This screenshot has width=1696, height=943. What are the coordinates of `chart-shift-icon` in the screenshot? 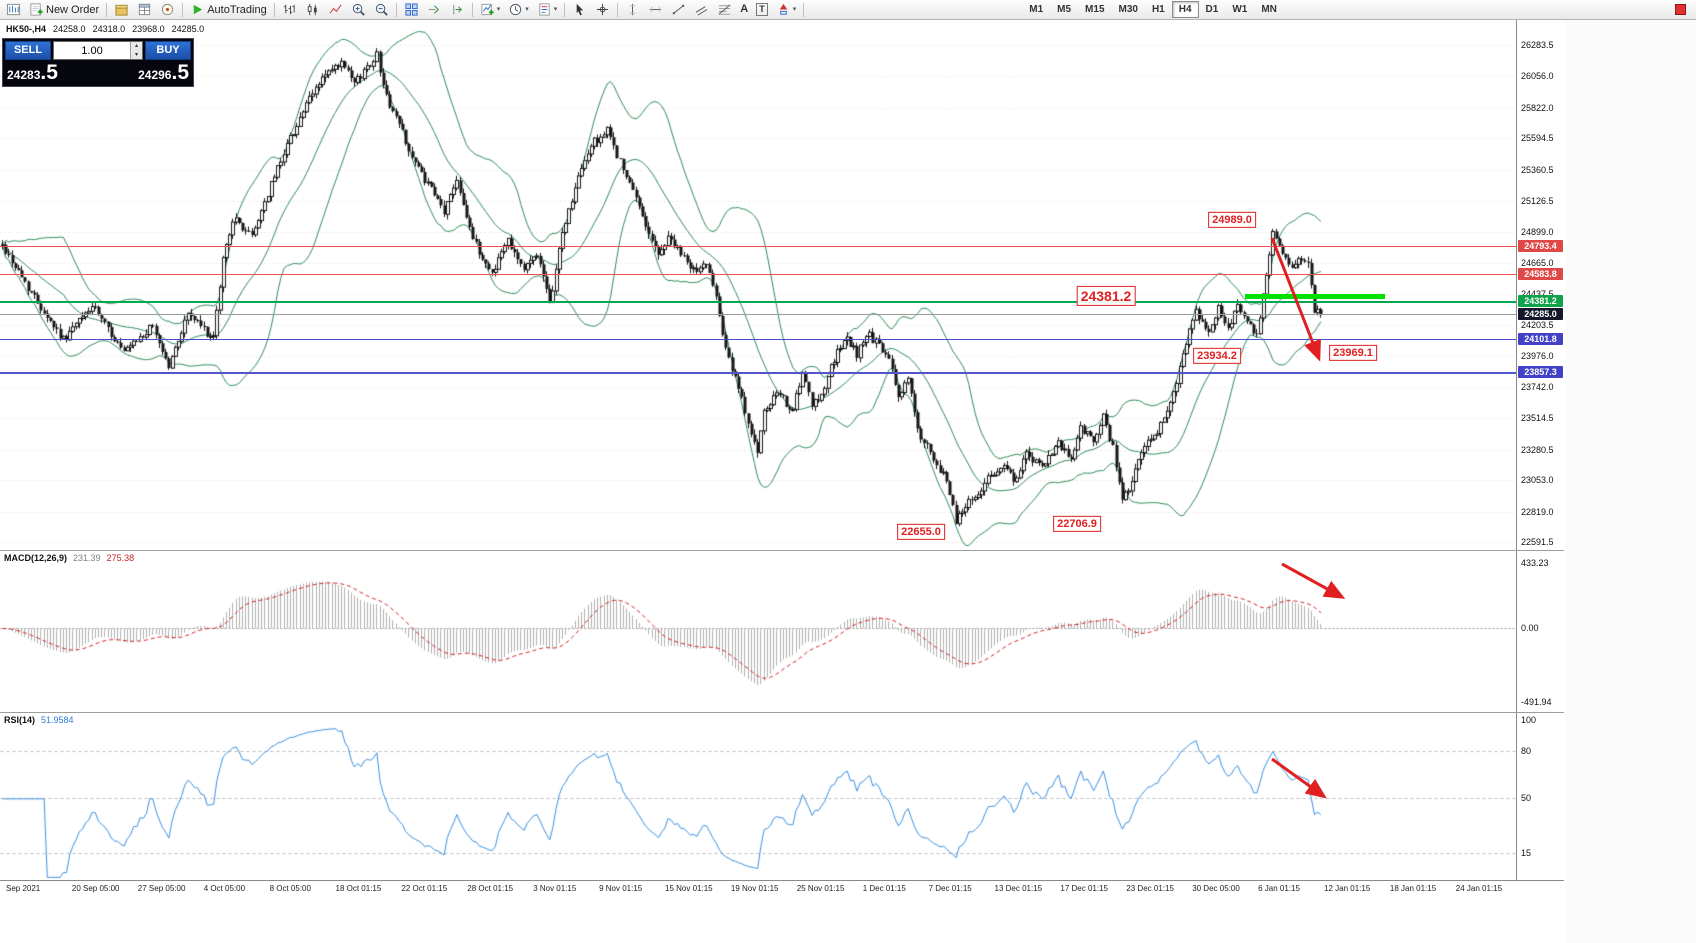 It's located at (457, 10).